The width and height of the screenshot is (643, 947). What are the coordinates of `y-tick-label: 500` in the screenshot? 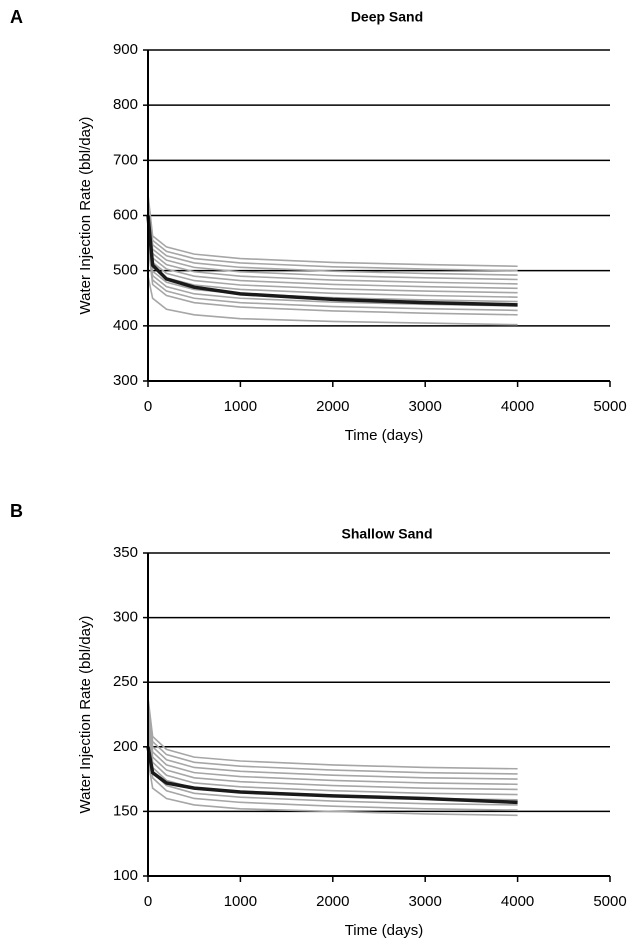 It's located at (125, 270).